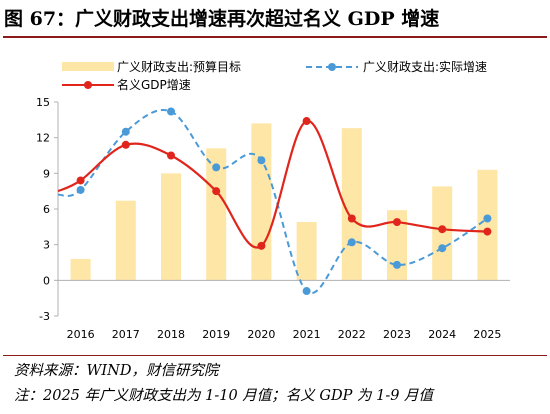 The image size is (550, 414). Describe the element at coordinates (126, 334) in the screenshot. I see `x-tick-label: 2017` at that location.